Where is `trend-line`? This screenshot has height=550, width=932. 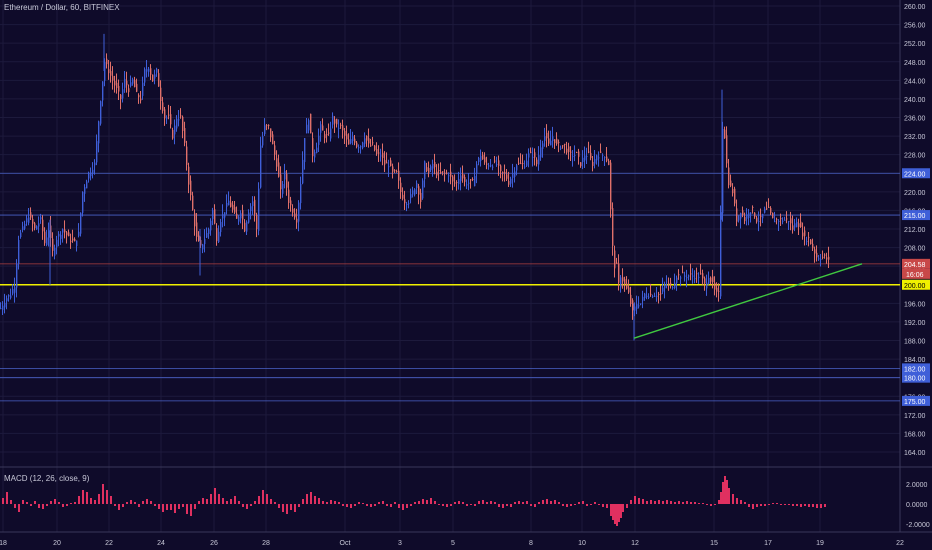
trend-line is located at coordinates (748, 301).